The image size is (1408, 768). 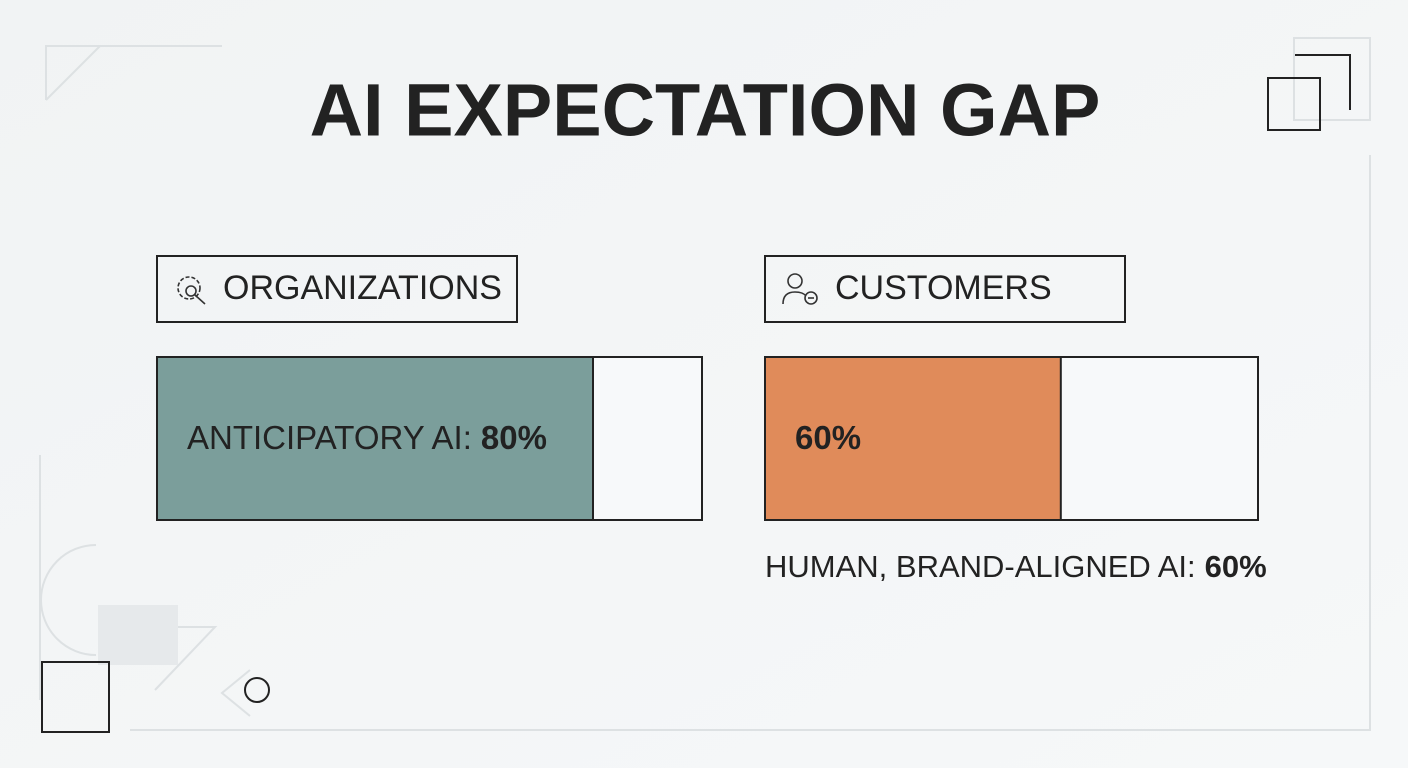 I want to click on chevron, so click(x=235, y=693).